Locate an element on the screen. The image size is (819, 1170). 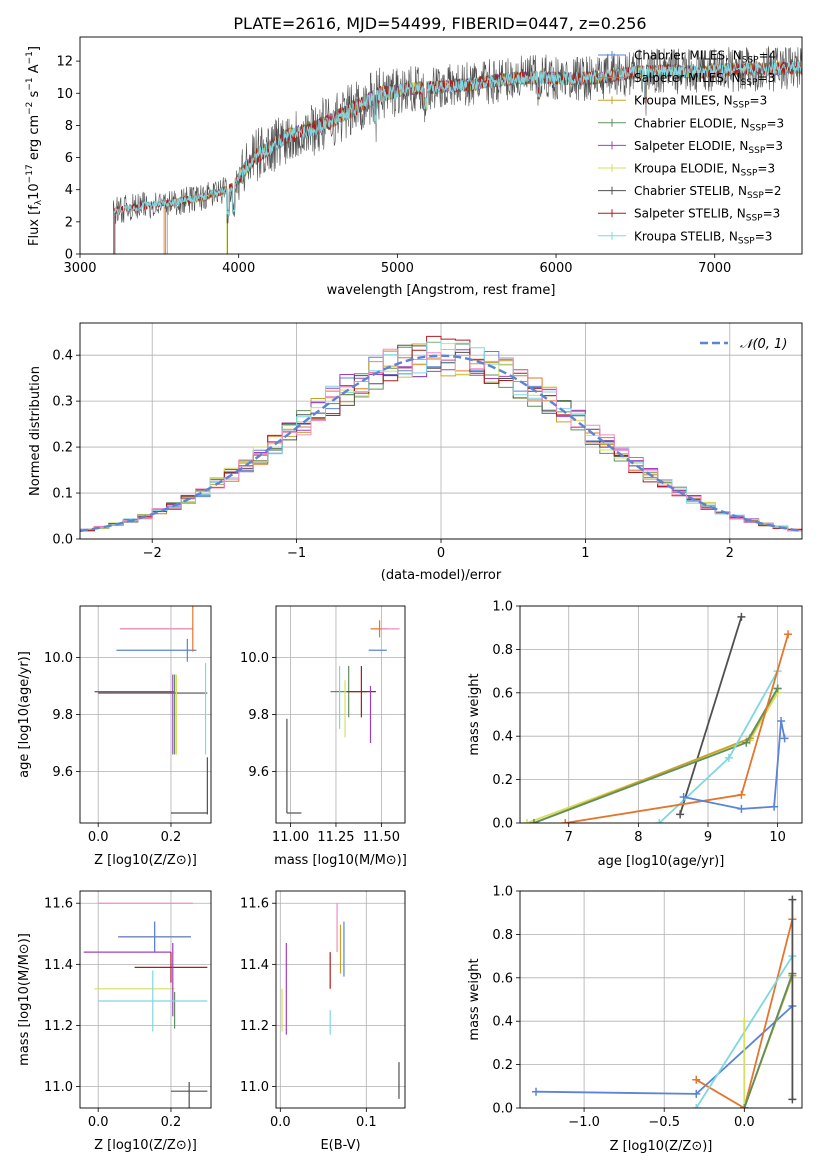
y-axis-label: age [log10(age/yr)] is located at coordinates (24, 714).